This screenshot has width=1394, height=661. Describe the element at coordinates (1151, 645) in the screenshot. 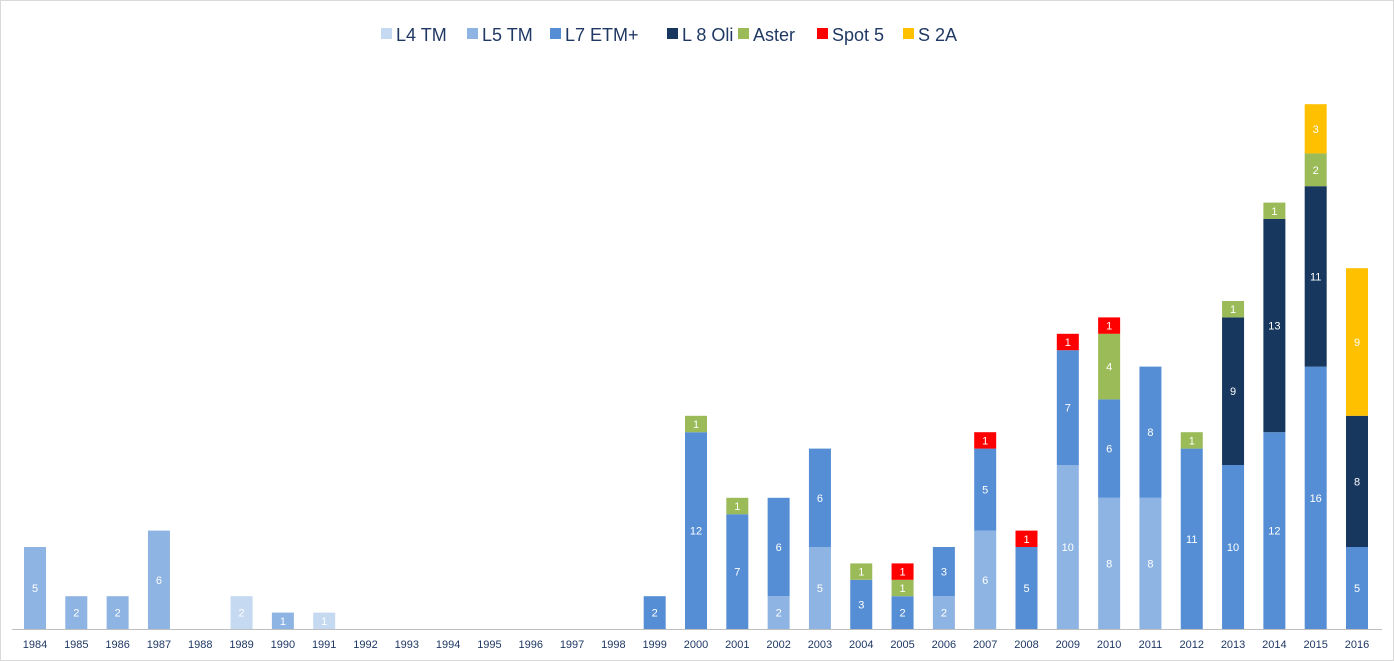

I see `x-tick-label: 2011` at that location.